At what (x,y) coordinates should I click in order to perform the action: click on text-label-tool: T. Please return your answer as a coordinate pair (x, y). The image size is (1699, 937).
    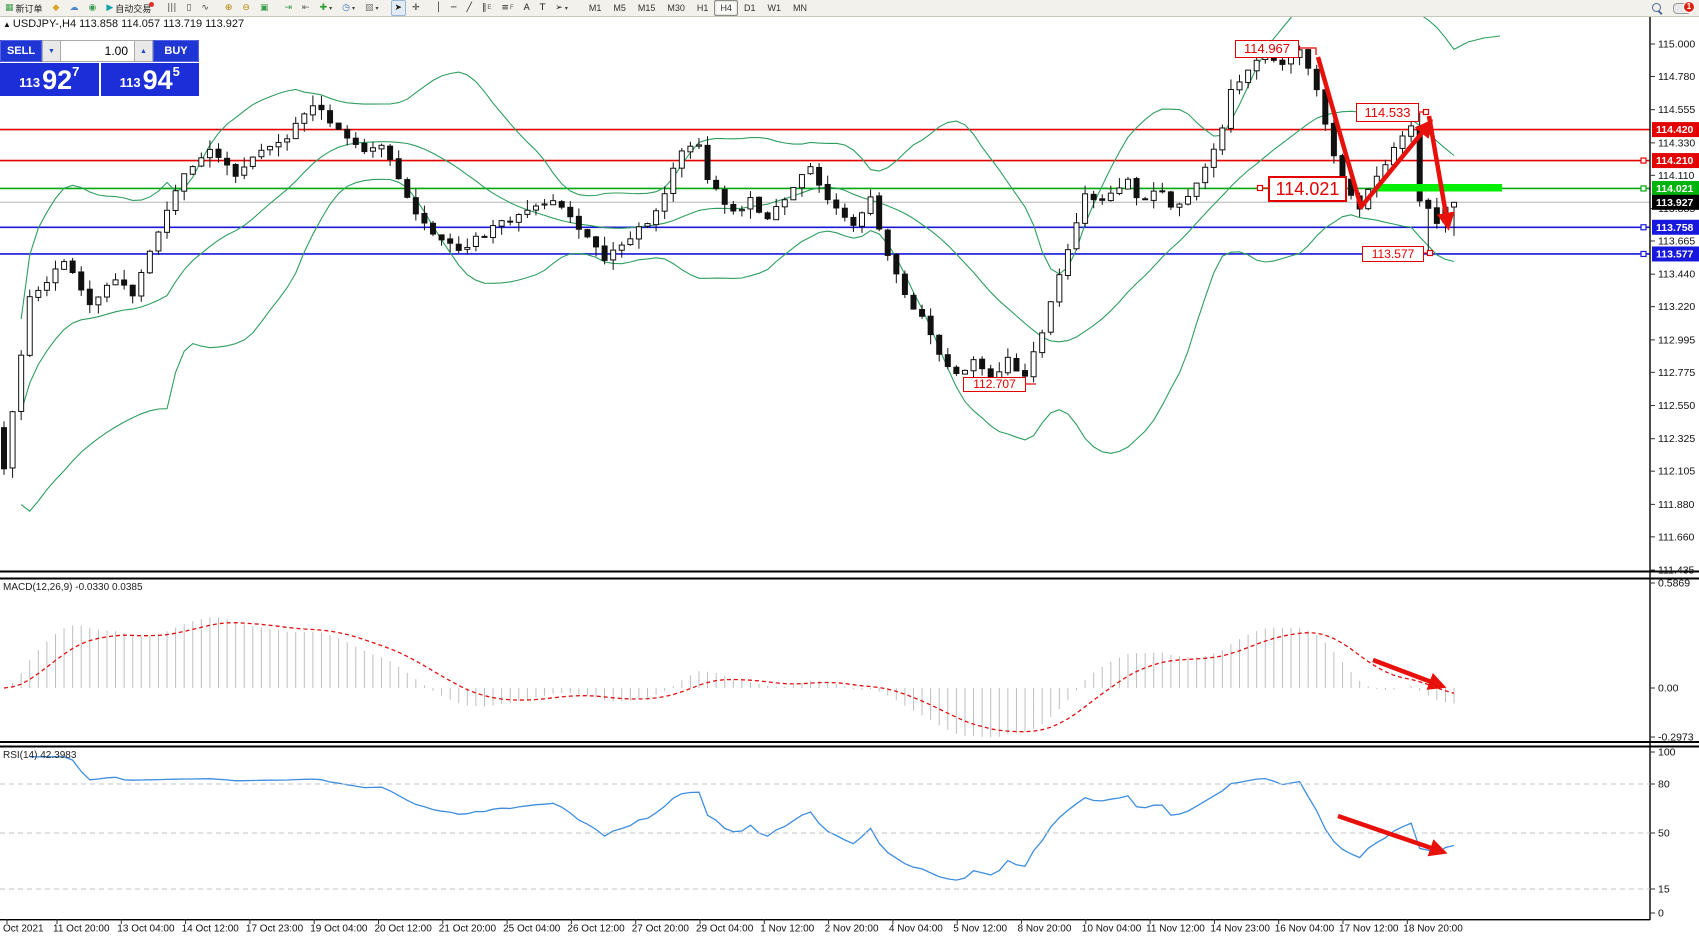
    Looking at the image, I should click on (543, 8).